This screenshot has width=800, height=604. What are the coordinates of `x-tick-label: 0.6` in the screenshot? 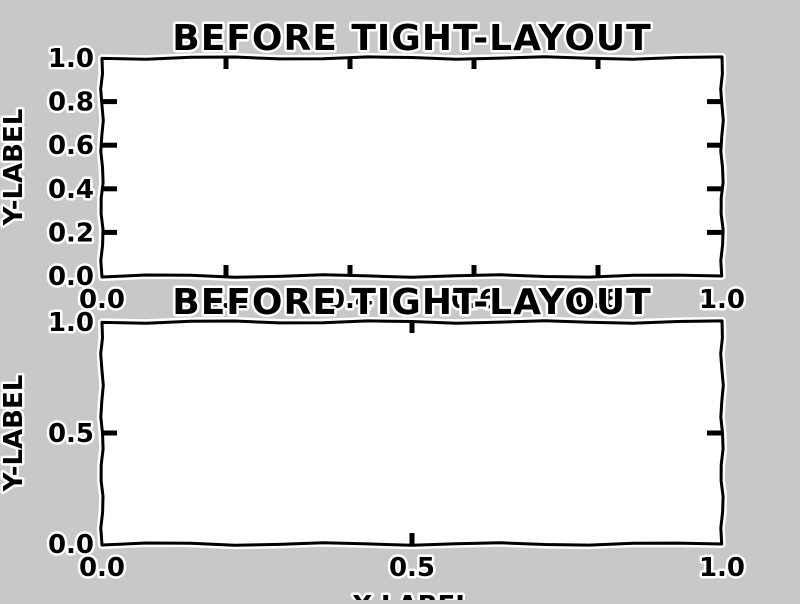 It's located at (474, 300).